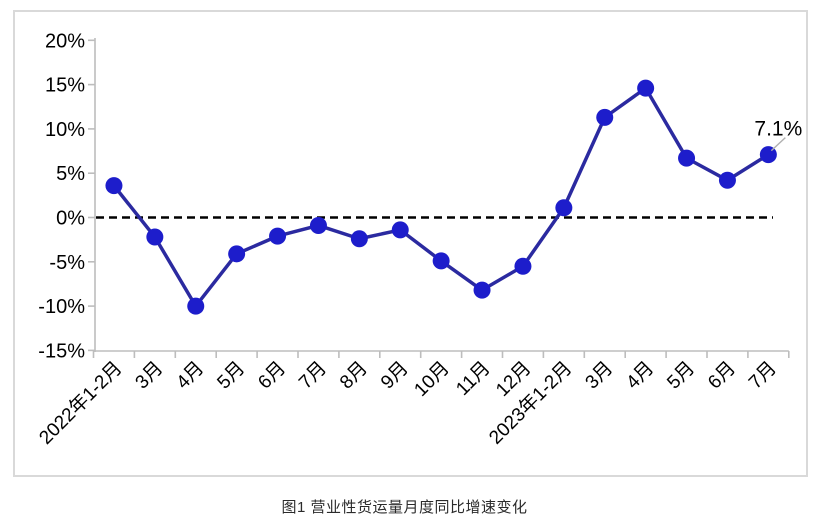  Describe the element at coordinates (65, 86) in the screenshot. I see `y-axis-tick-label: 15%` at that location.